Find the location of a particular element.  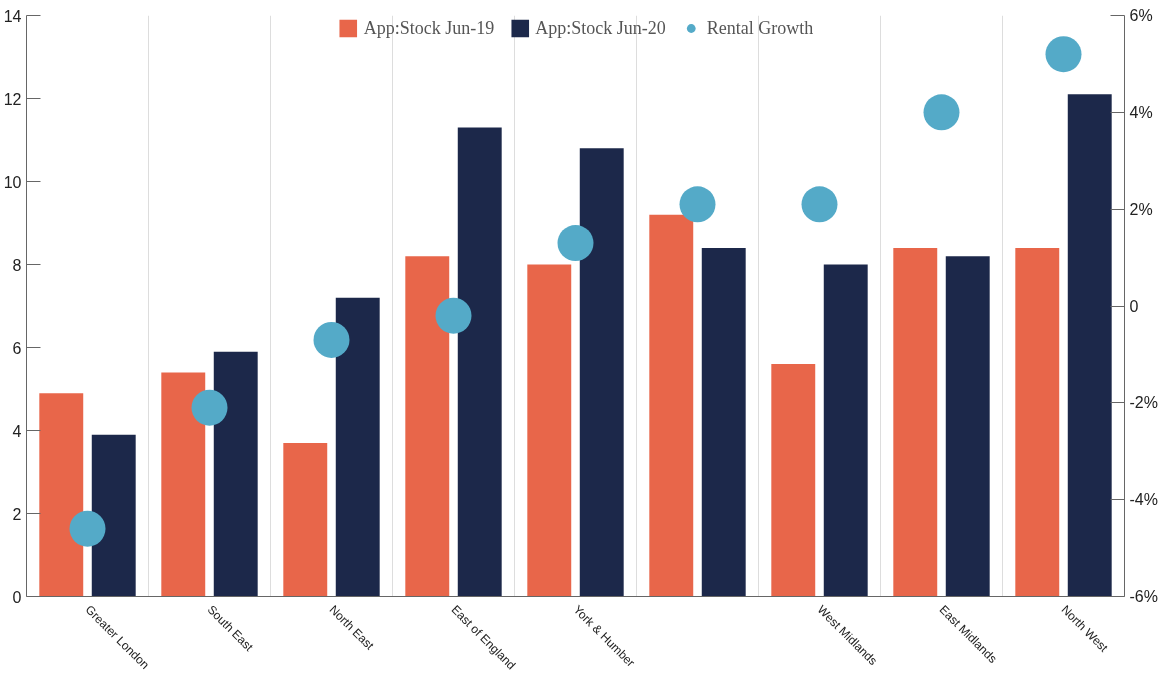

y-tick-label: 10 is located at coordinates (12, 182).